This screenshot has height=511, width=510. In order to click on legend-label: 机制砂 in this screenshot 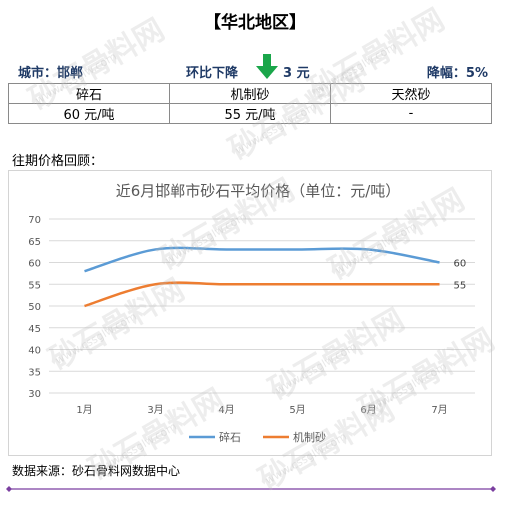, I will do `click(309, 437)`.